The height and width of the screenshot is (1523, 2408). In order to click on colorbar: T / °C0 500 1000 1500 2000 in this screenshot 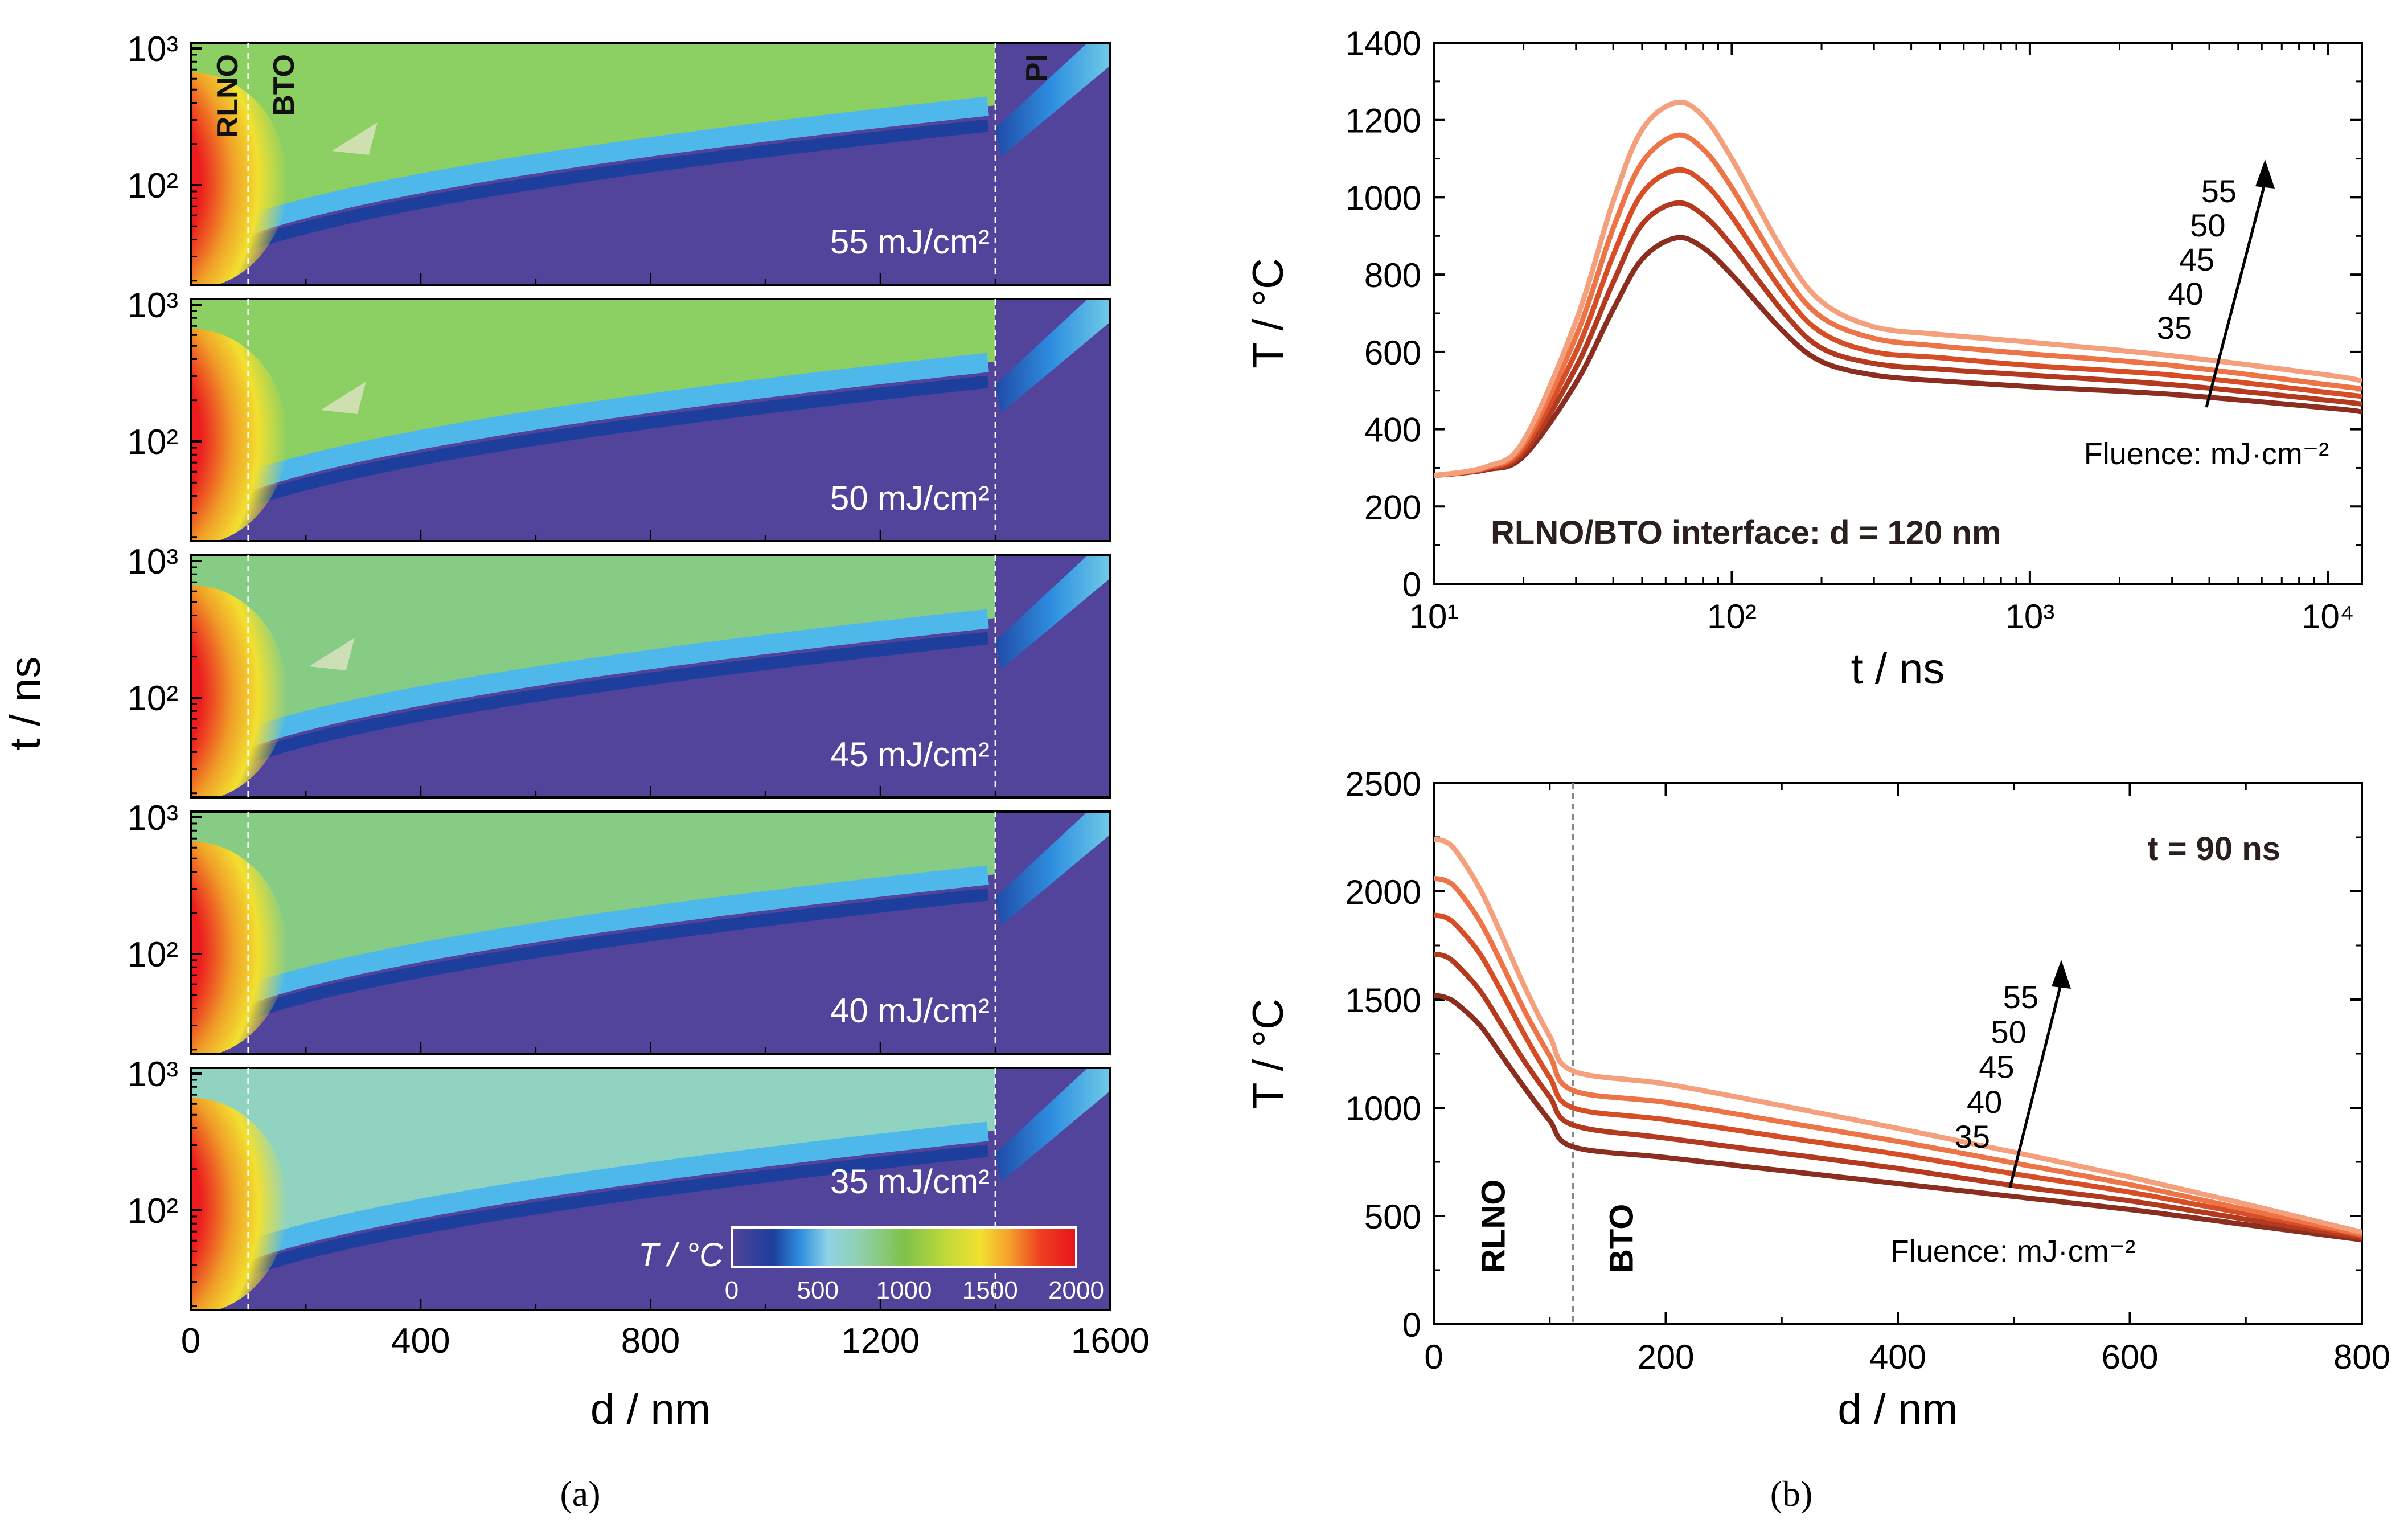, I will do `click(871, 1265)`.